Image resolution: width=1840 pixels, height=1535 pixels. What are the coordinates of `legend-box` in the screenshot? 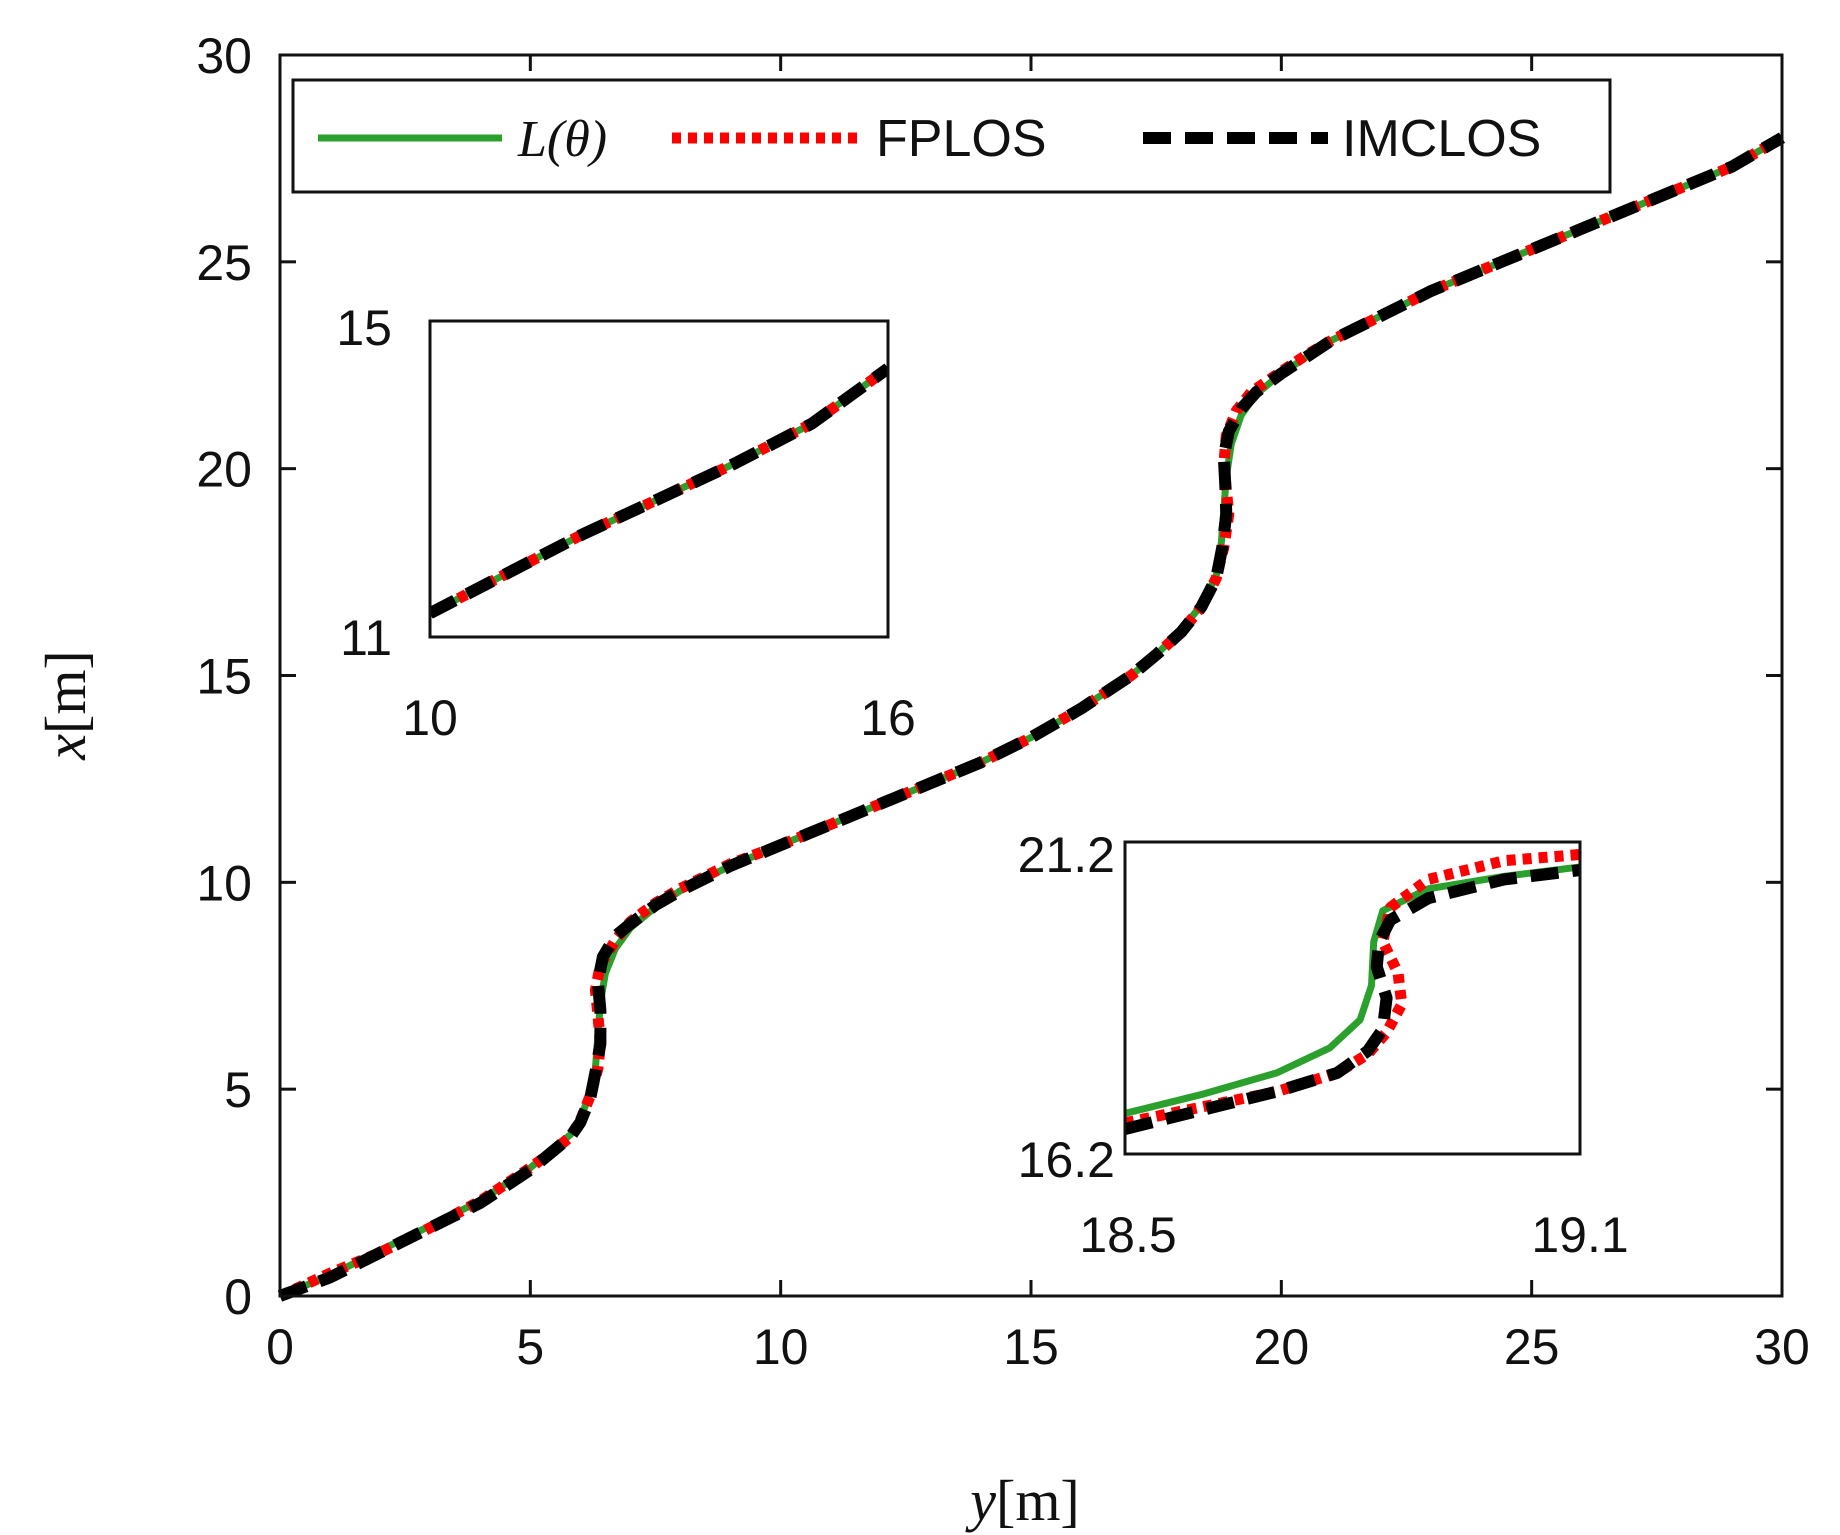 It's located at (951, 136).